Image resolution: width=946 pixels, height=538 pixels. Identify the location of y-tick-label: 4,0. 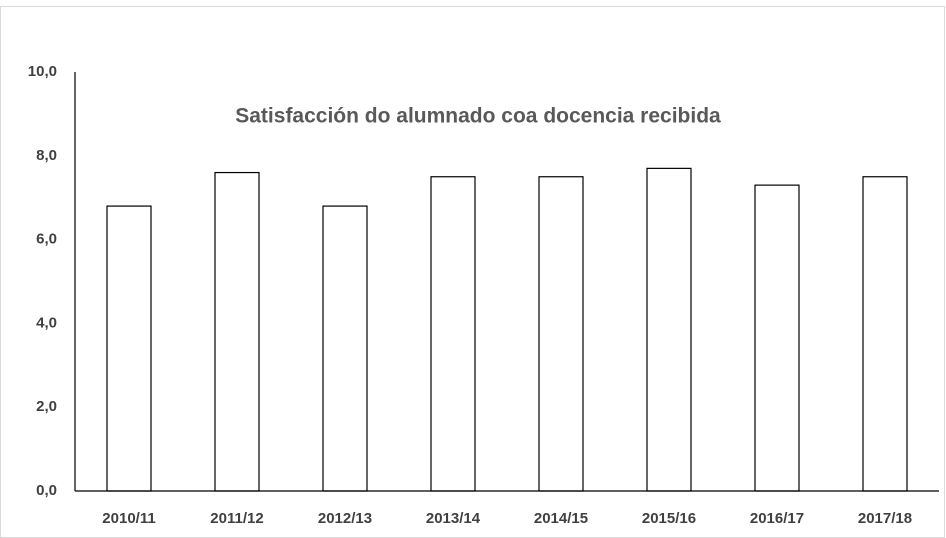
(46, 322).